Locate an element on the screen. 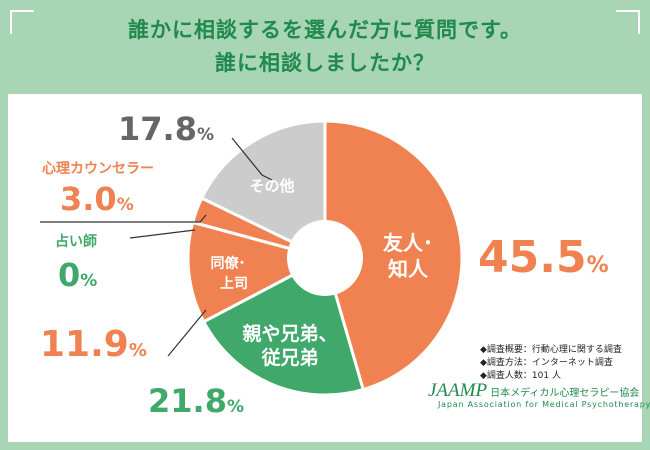 This screenshot has width=650, height=450. leader-line-fortune is located at coordinates (162, 234).